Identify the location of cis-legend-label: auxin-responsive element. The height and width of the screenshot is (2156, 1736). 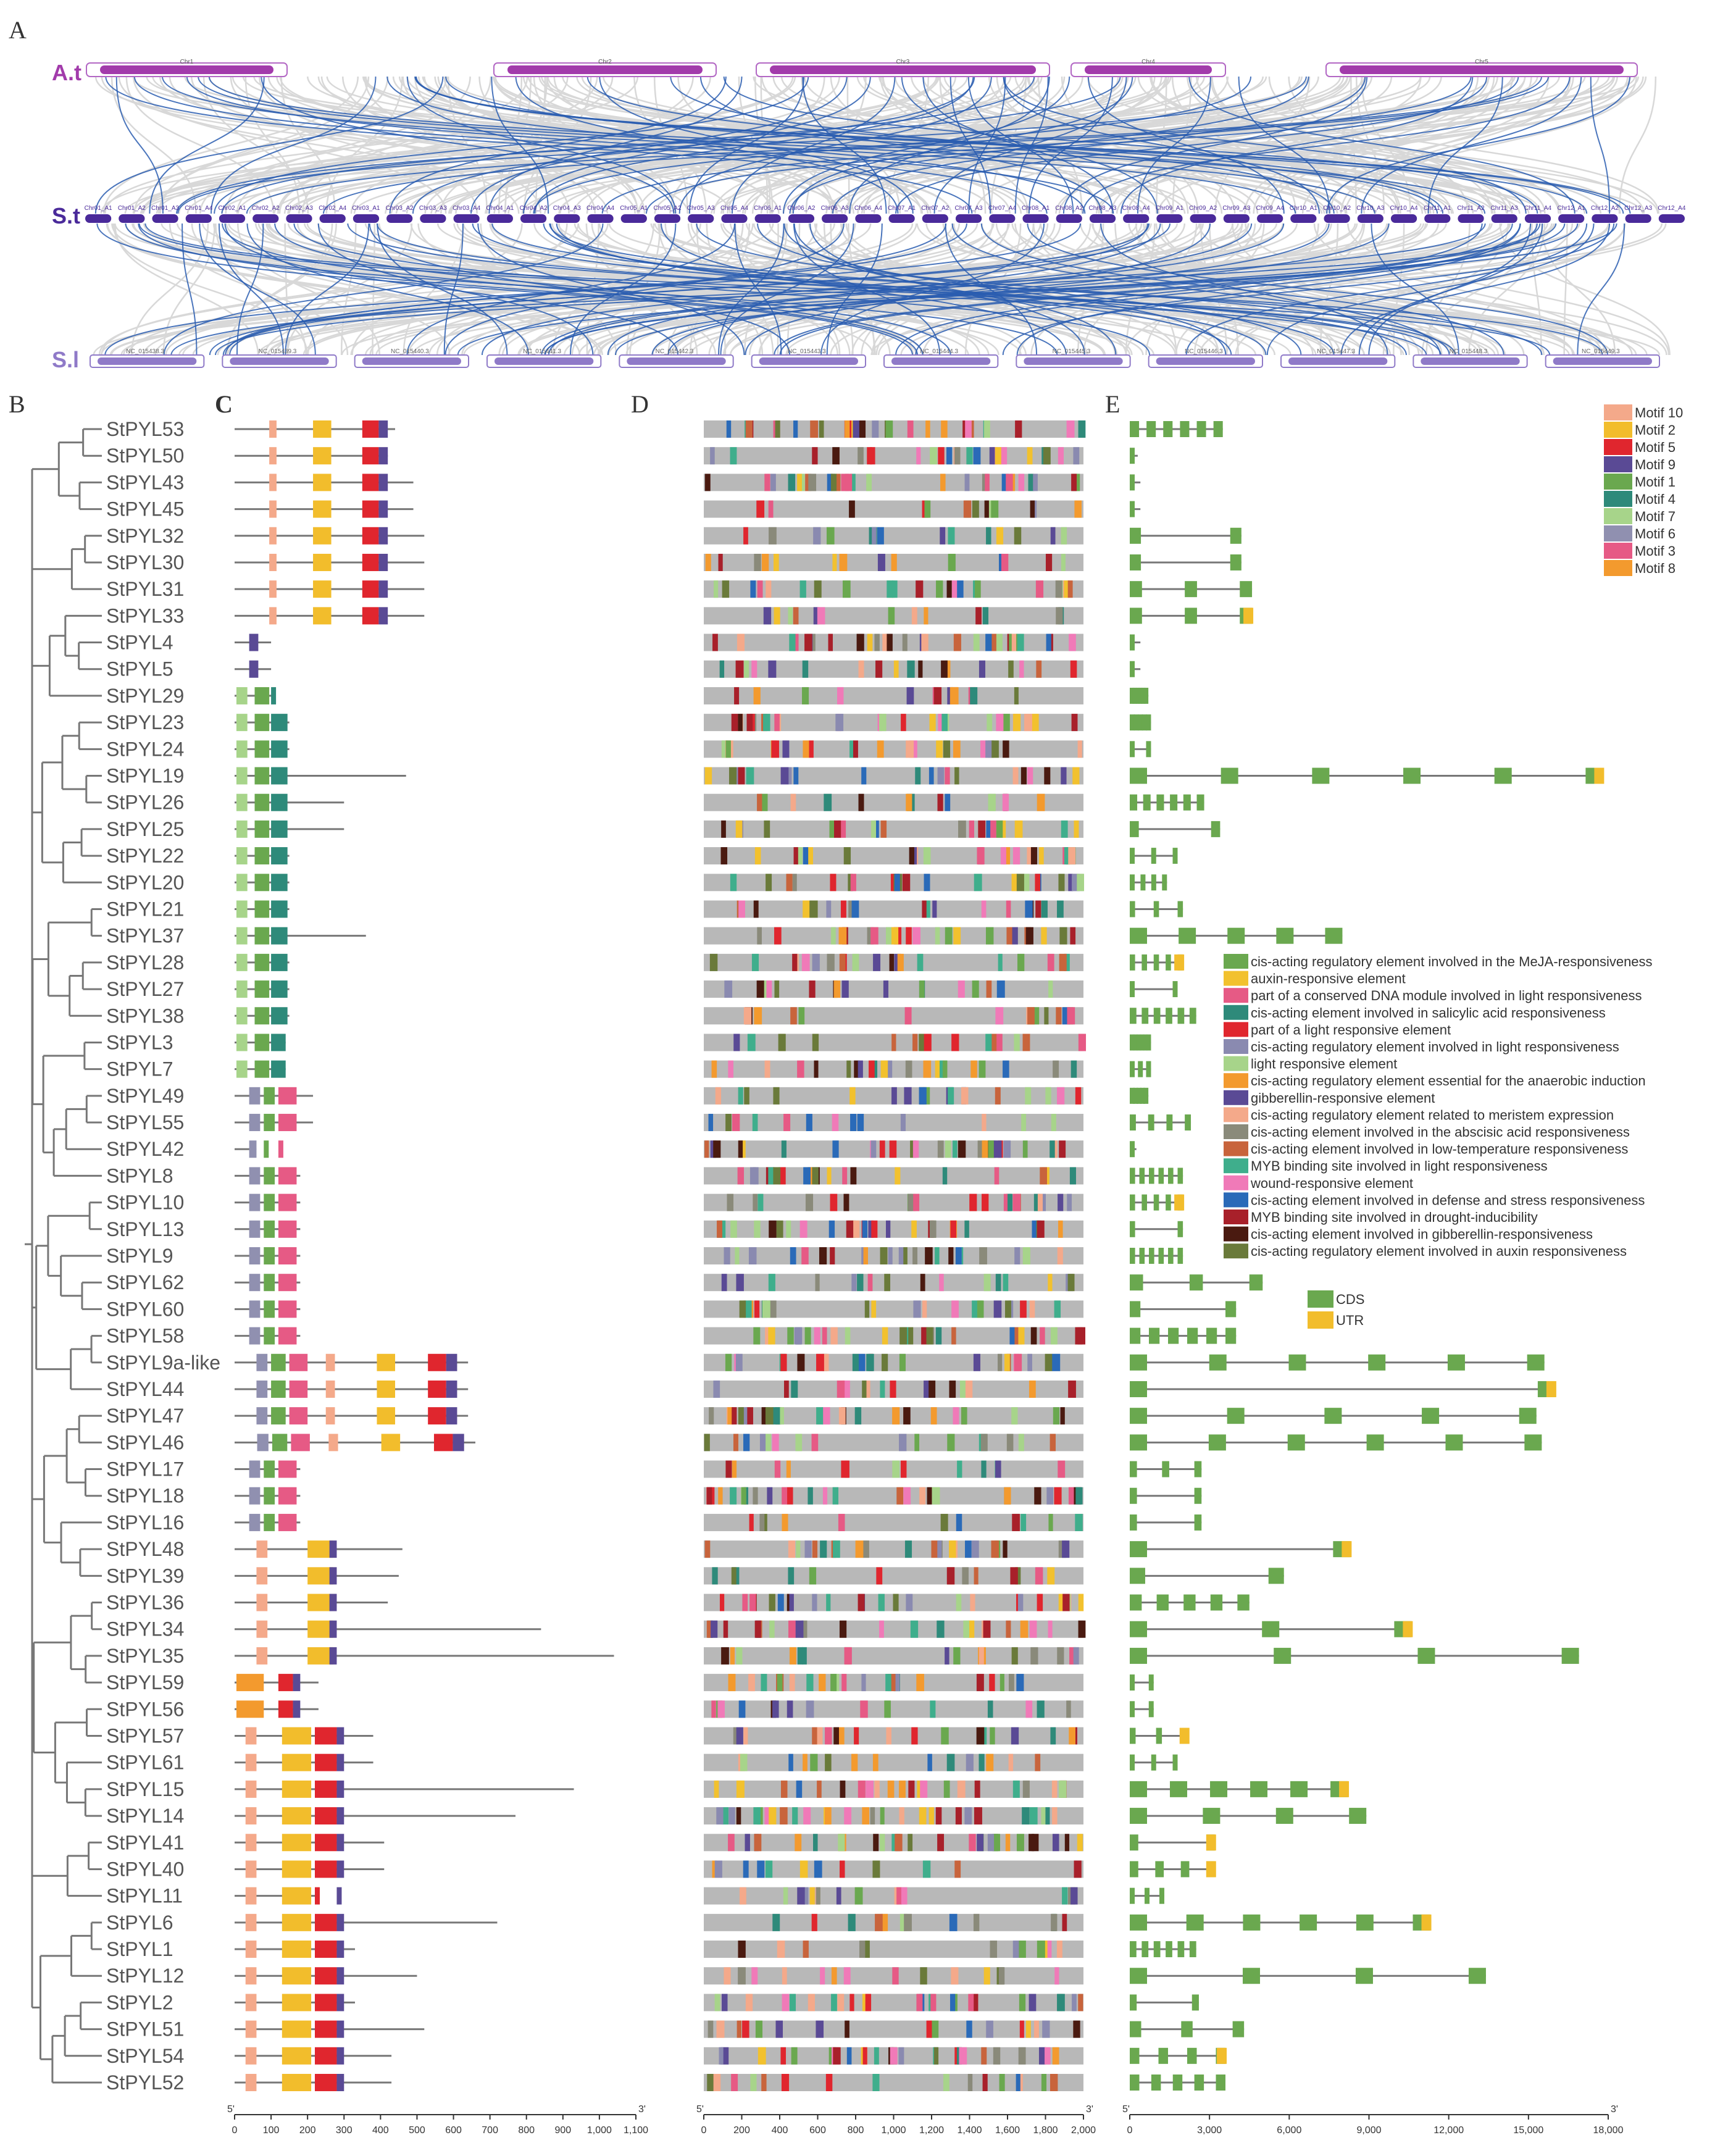
(1328, 979).